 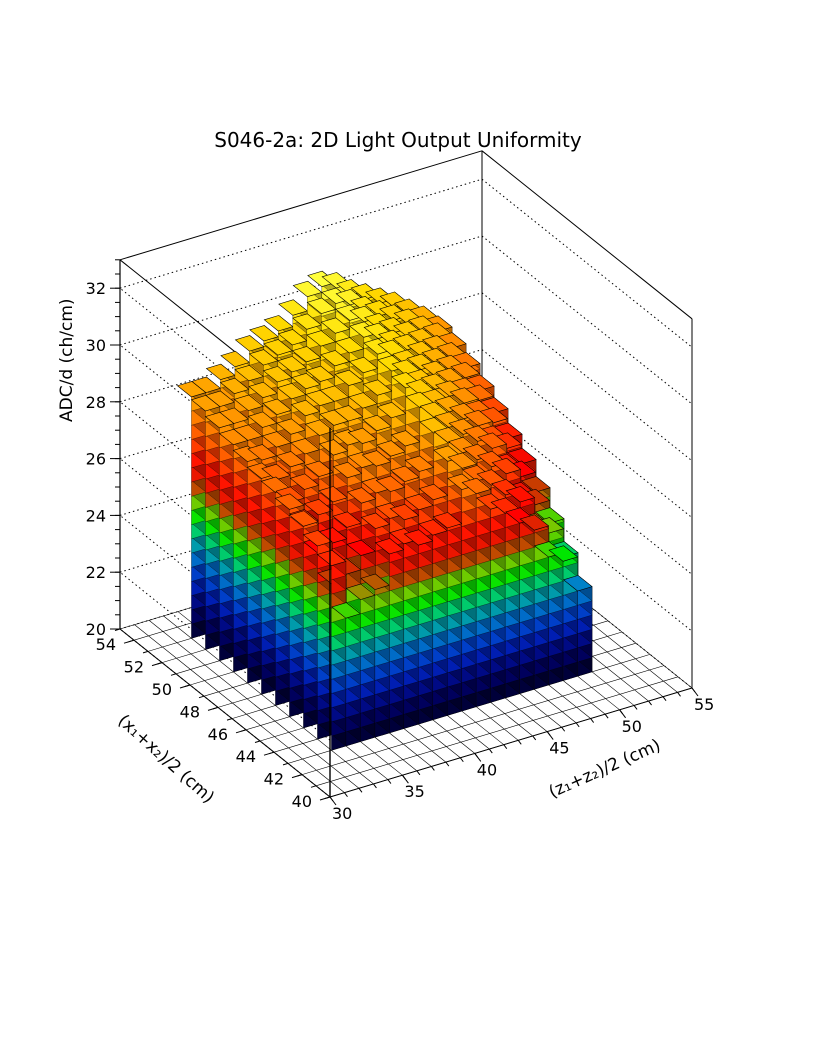 I want to click on chart-title: S046-2a: 2D Light Output Uniformity, so click(x=398, y=140).